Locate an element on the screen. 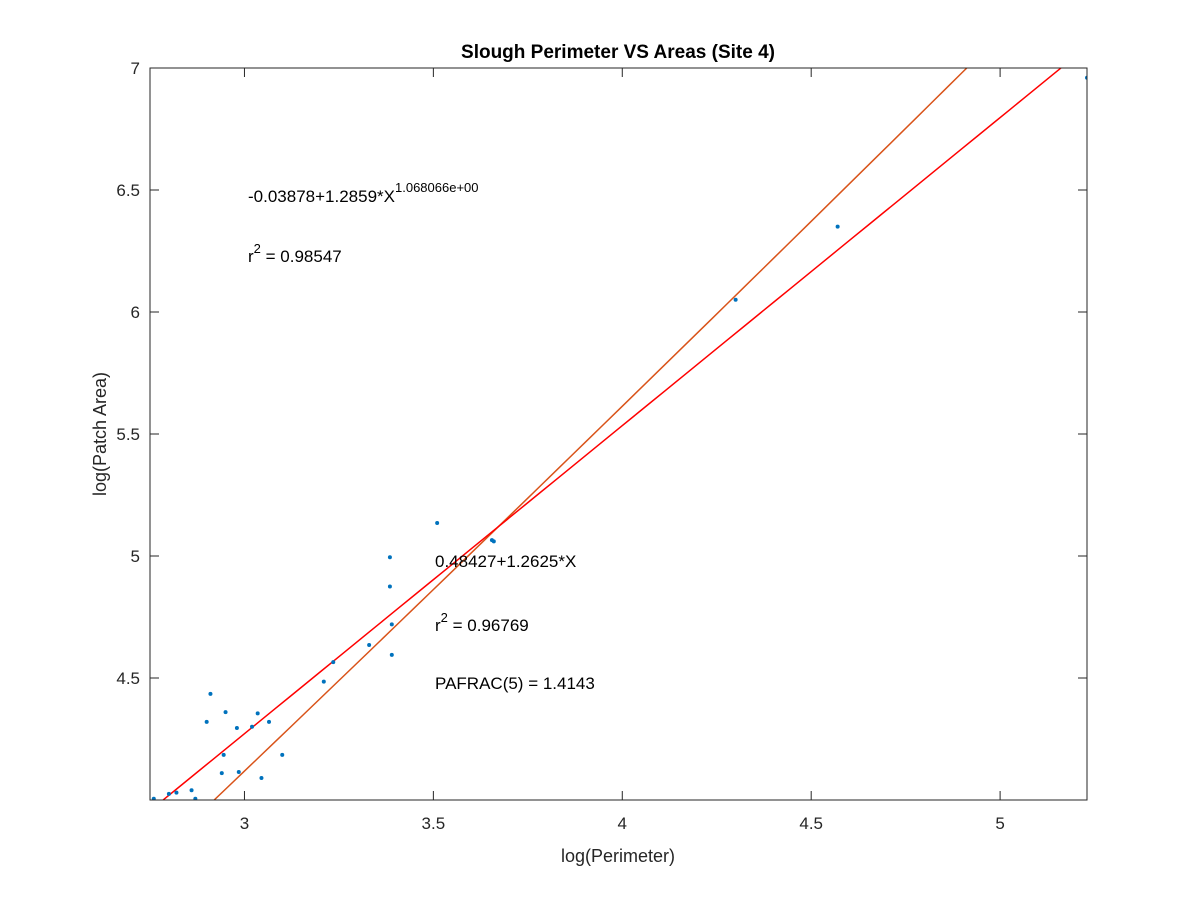 Image resolution: width=1200 pixels, height=900 pixels. fit1-exponent: 1.068066e+00 is located at coordinates (437, 187).